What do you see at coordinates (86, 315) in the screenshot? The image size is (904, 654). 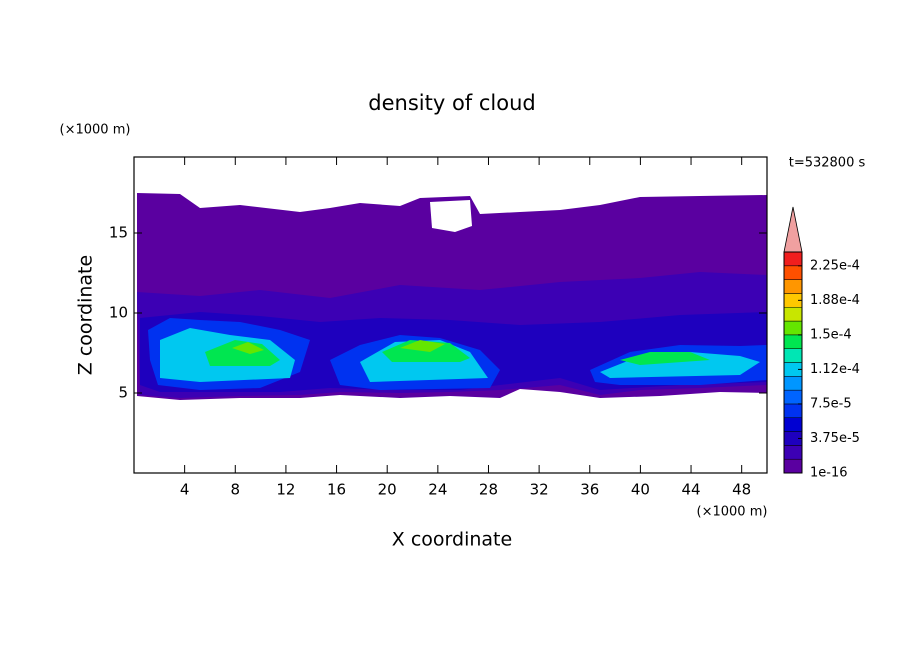 I see `y-axis-label: Z coordinate` at bounding box center [86, 315].